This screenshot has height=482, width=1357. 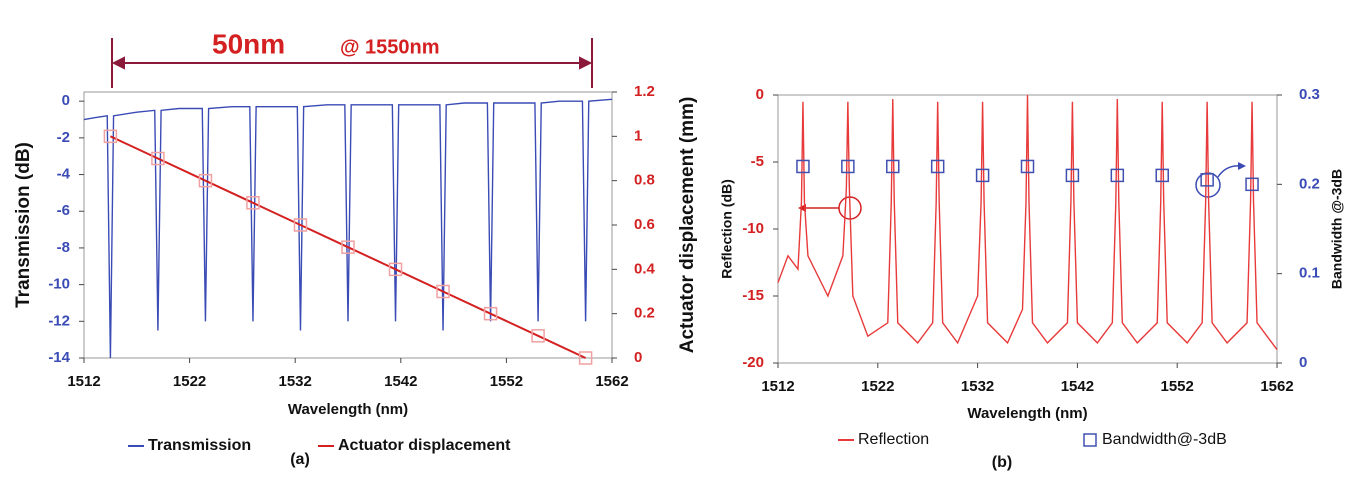 I want to click on y-tick-label: -20, so click(x=753, y=362).